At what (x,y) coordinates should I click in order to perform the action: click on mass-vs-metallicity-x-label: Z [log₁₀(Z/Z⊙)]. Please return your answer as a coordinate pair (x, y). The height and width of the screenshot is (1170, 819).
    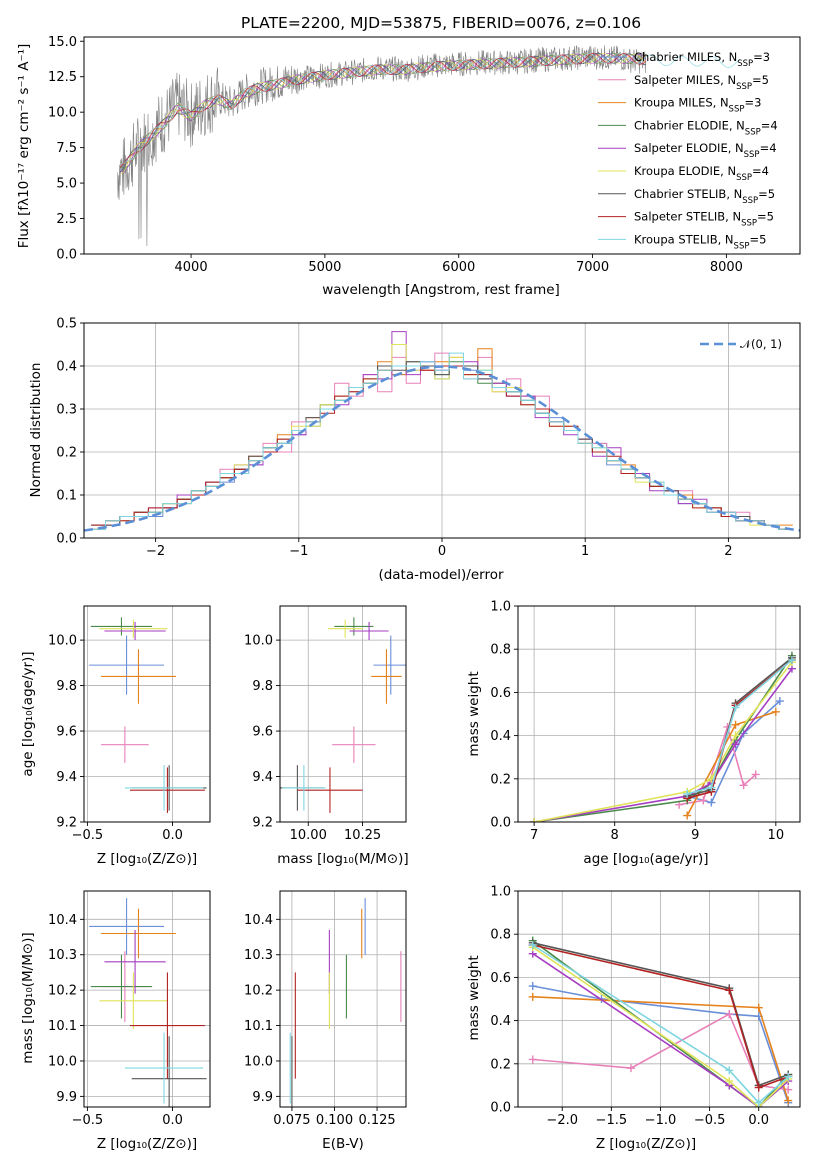
    Looking at the image, I should click on (147, 1144).